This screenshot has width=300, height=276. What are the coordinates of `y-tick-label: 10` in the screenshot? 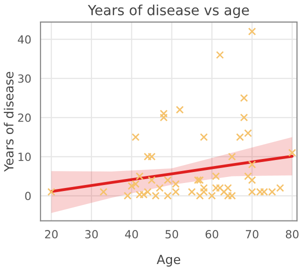 It's located at (24, 157).